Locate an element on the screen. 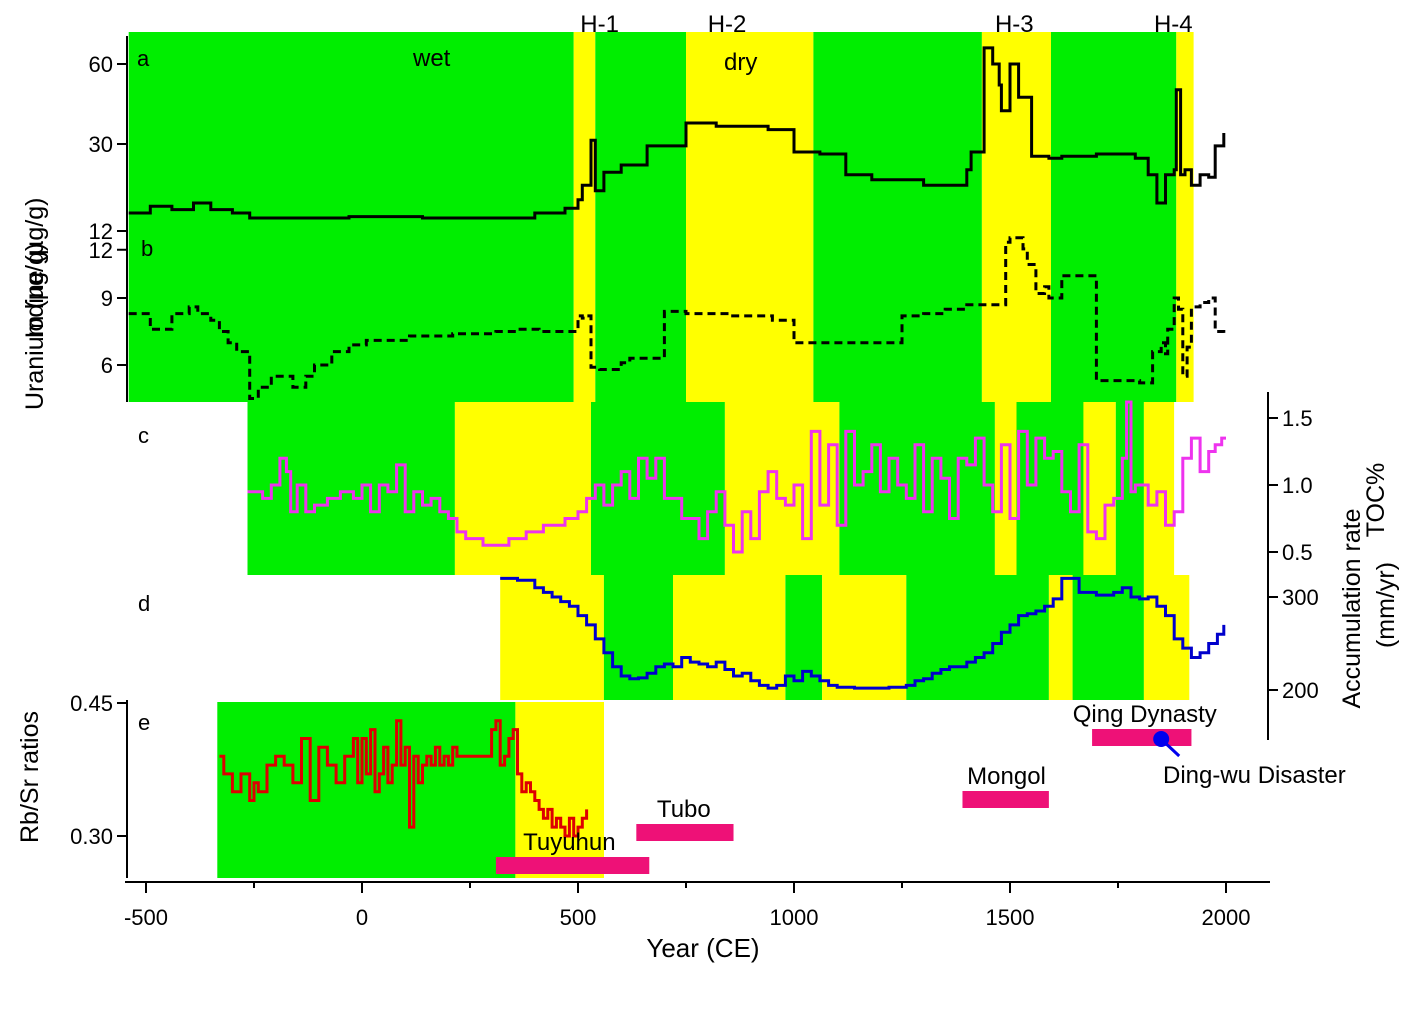 This screenshot has width=1413, height=1012. event-label-h-4: H-4 is located at coordinates (1173, 24).